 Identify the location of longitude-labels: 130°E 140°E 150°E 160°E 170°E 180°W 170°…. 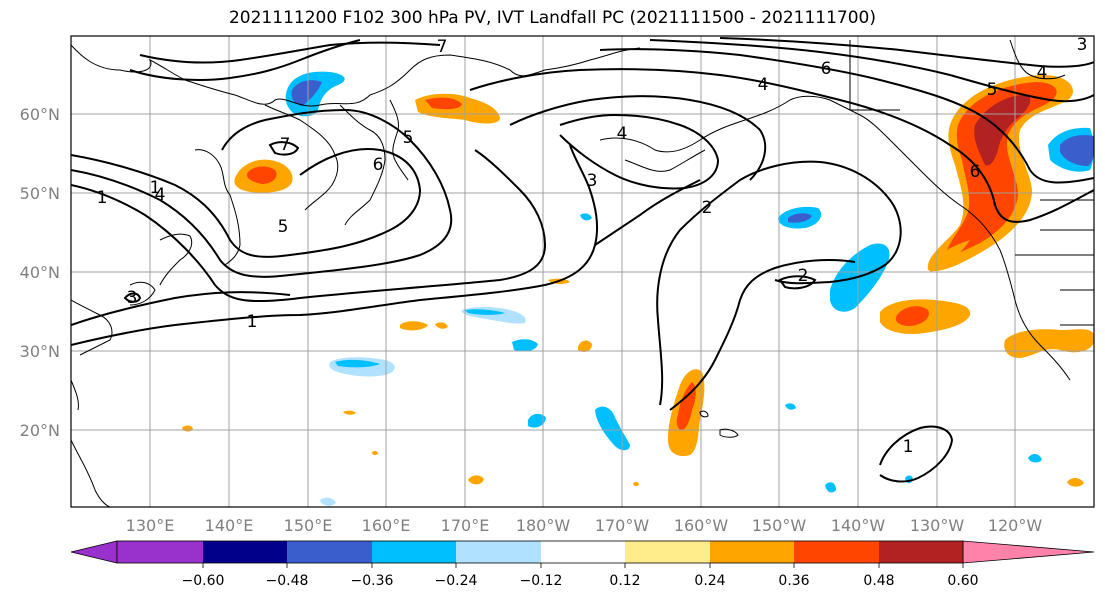
(584, 525).